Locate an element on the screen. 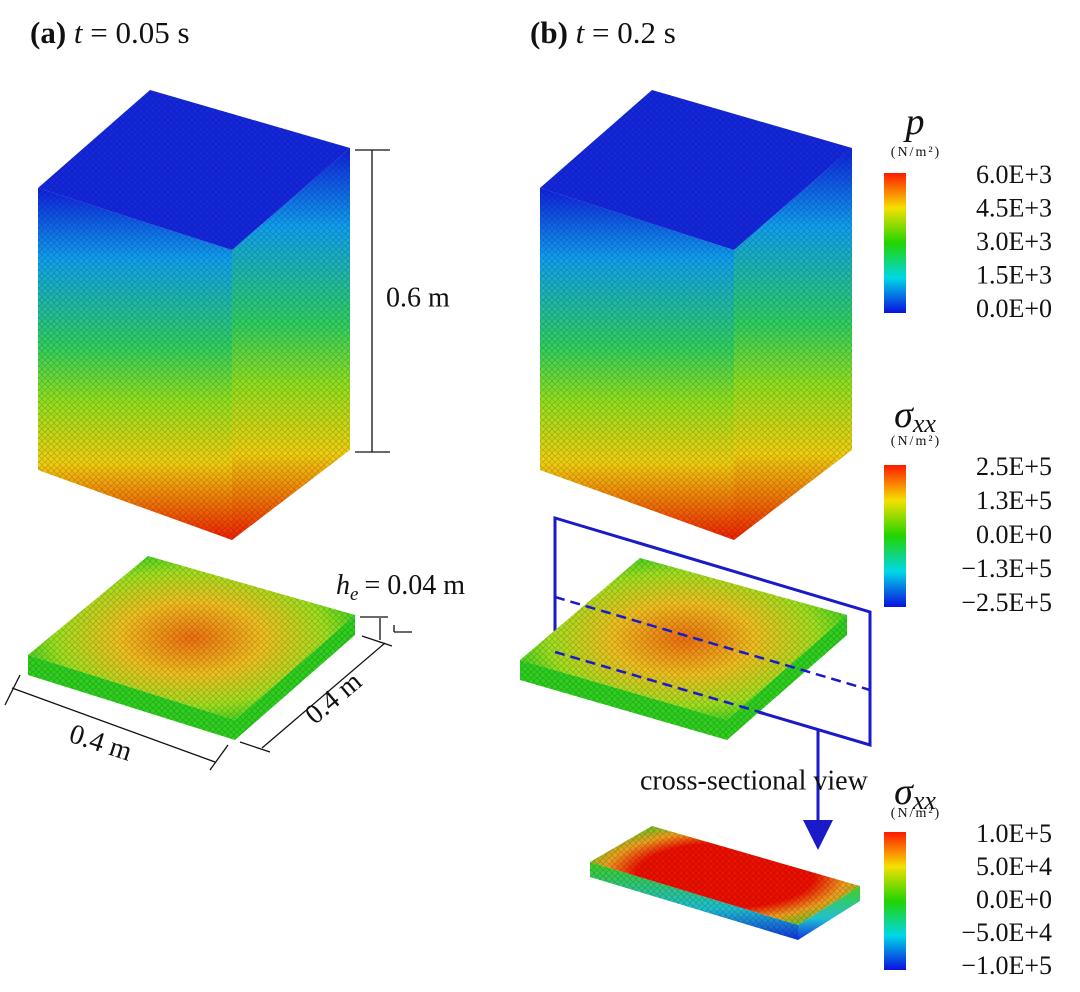 This screenshot has height=992, width=1080. panel-time: = 0.05 s is located at coordinates (139, 32).